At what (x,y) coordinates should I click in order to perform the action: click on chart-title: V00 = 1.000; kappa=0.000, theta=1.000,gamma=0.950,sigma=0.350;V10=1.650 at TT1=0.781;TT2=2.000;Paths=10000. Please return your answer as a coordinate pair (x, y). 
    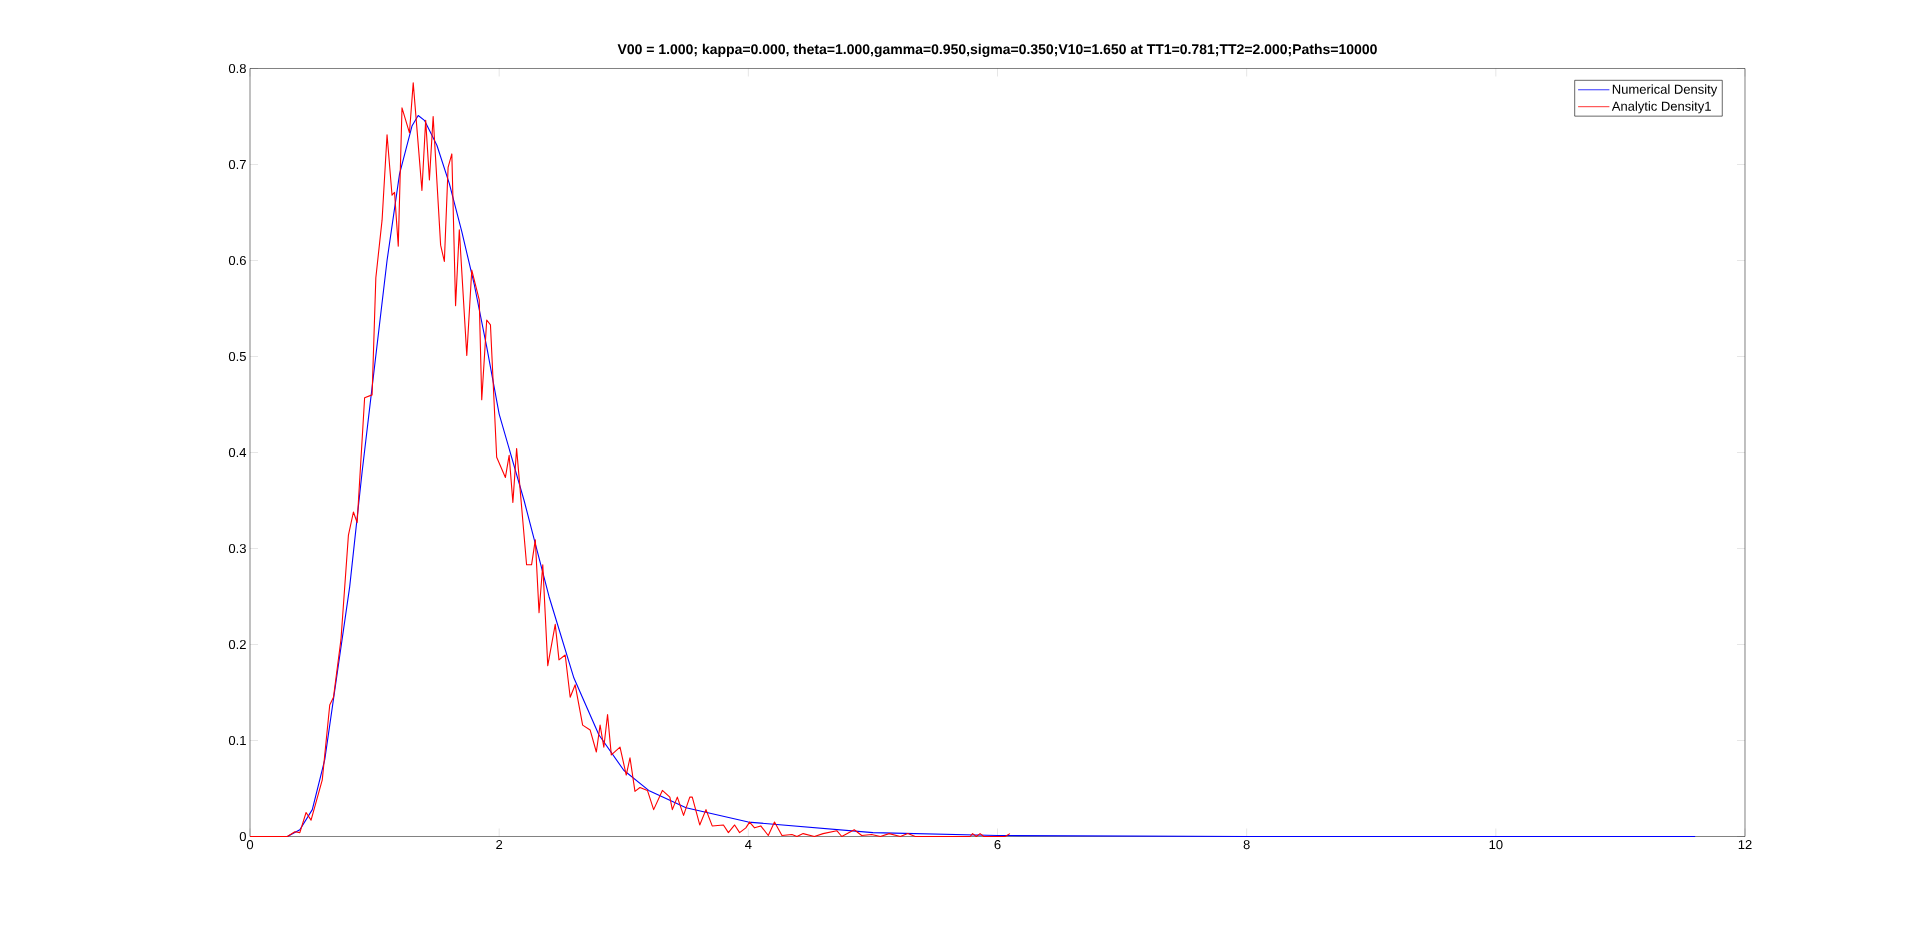
    Looking at the image, I should click on (997, 50).